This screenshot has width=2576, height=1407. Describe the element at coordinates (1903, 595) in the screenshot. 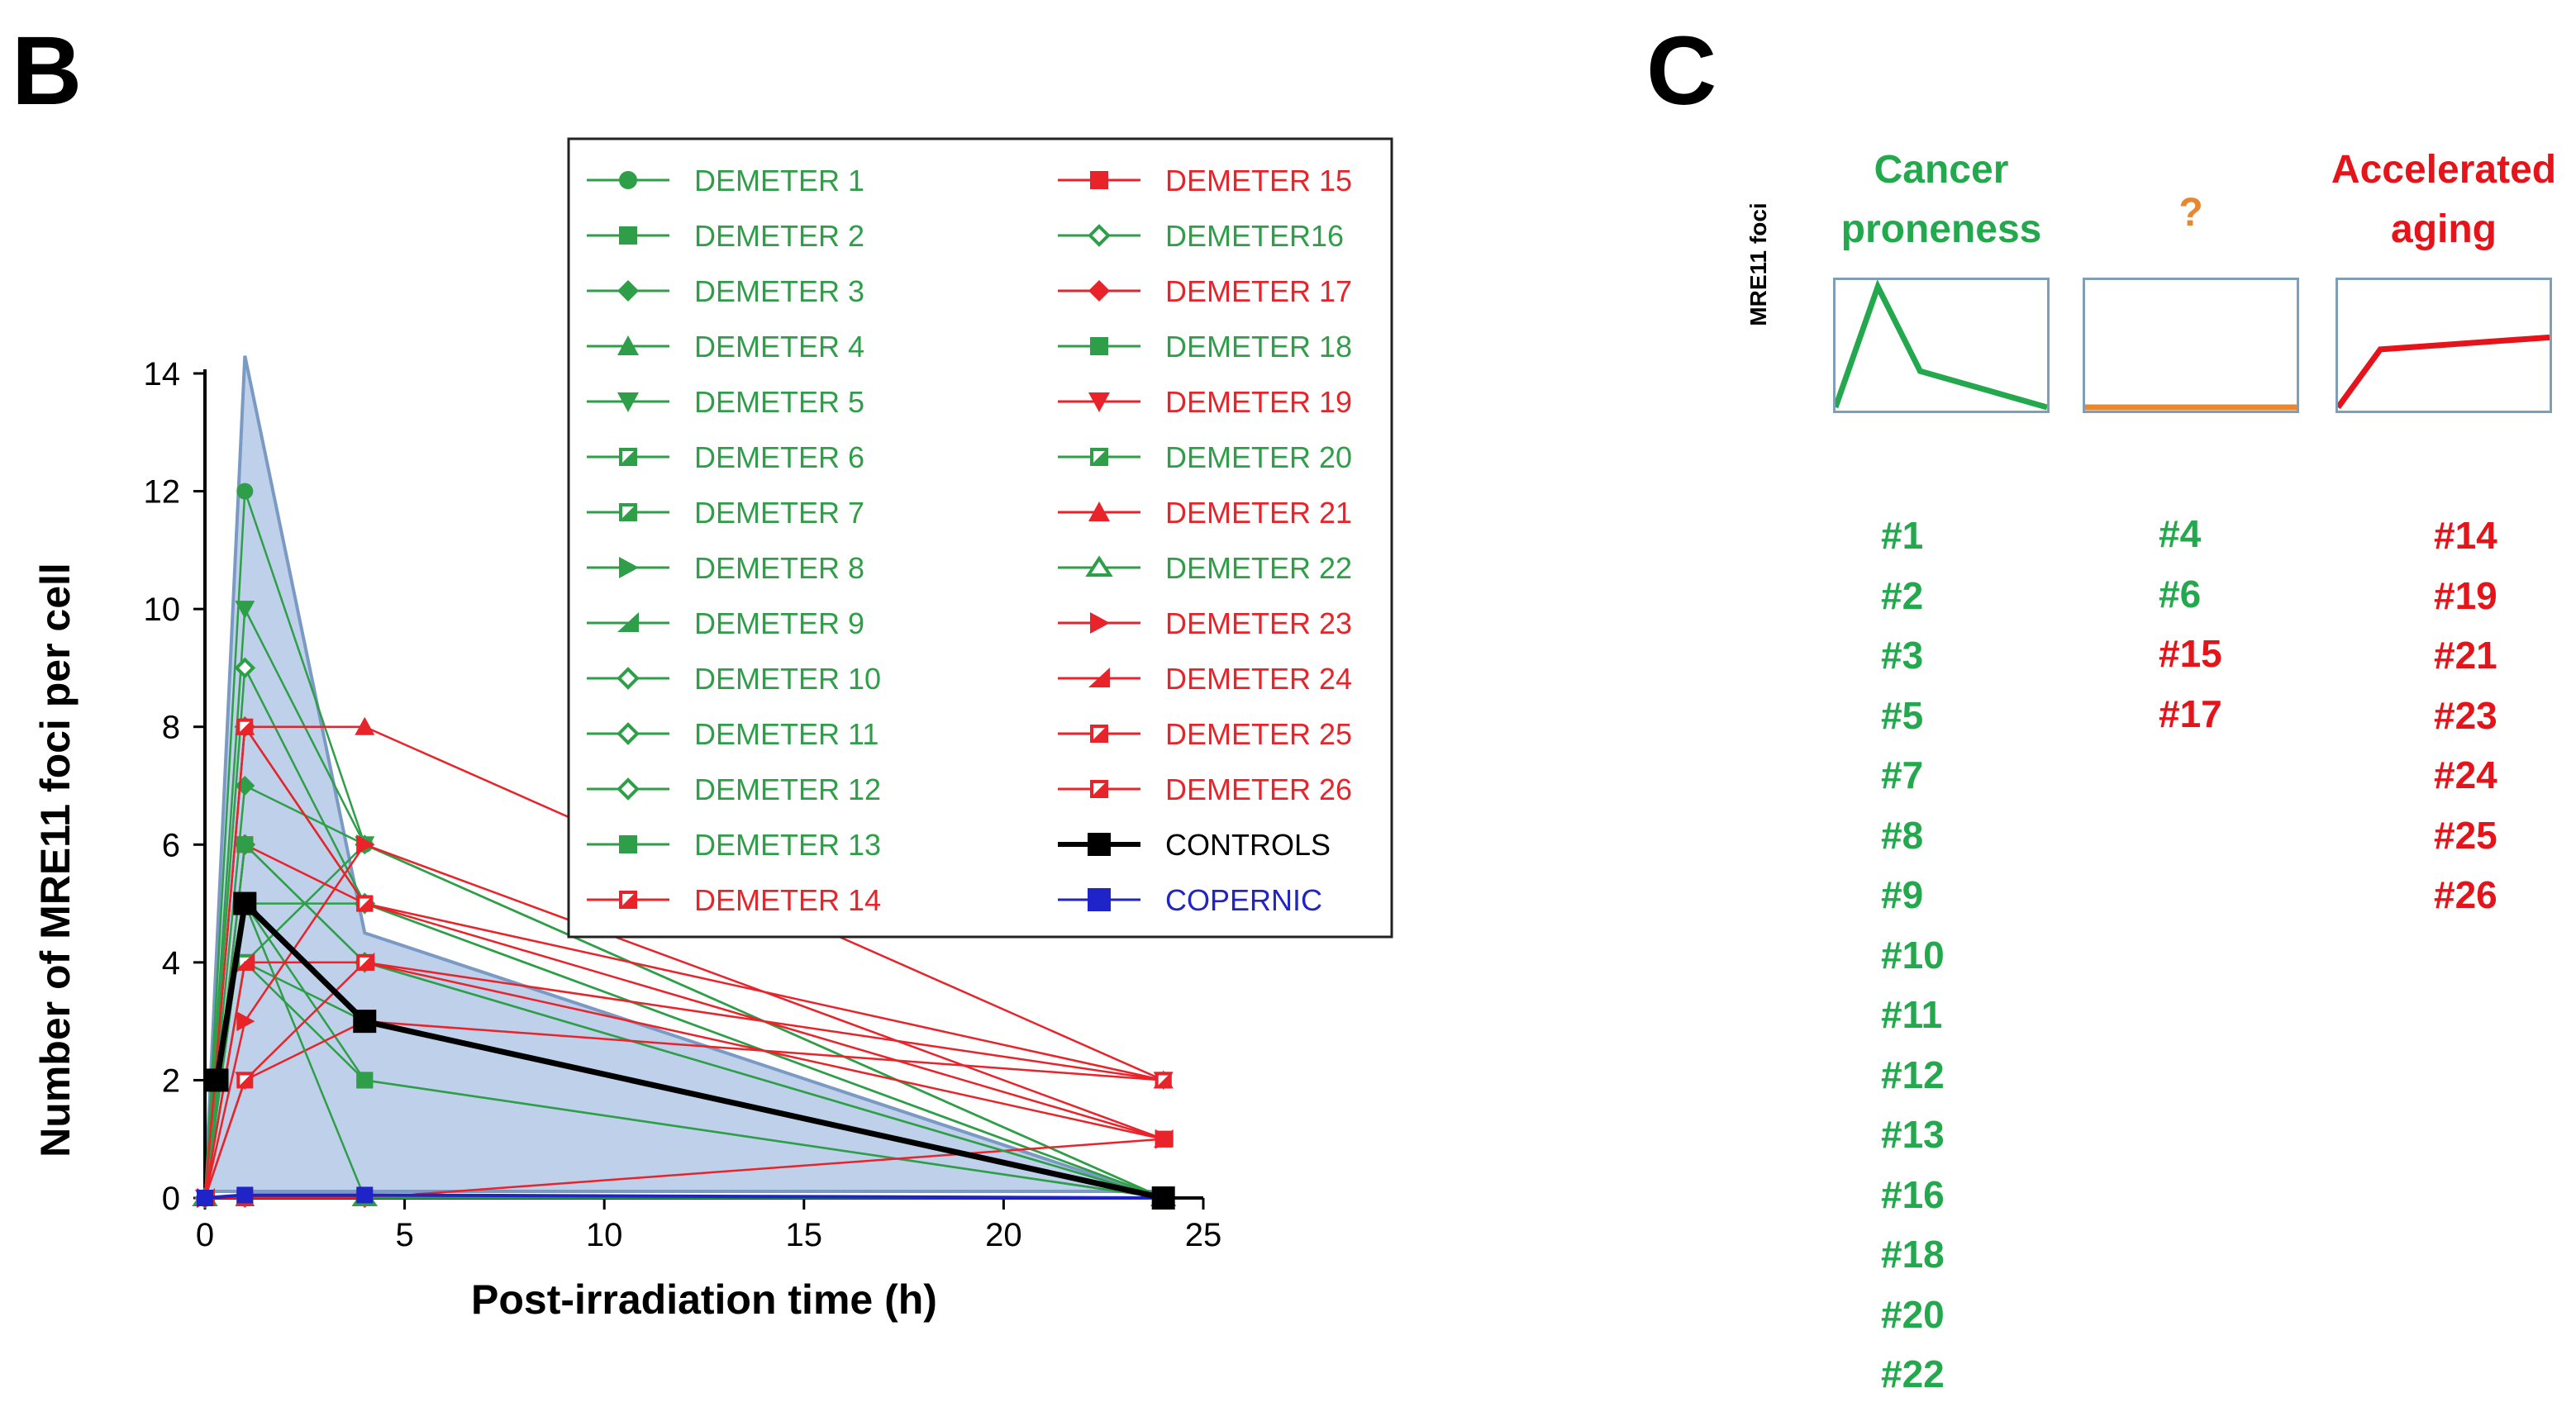

I see `patient-id: #2` at that location.